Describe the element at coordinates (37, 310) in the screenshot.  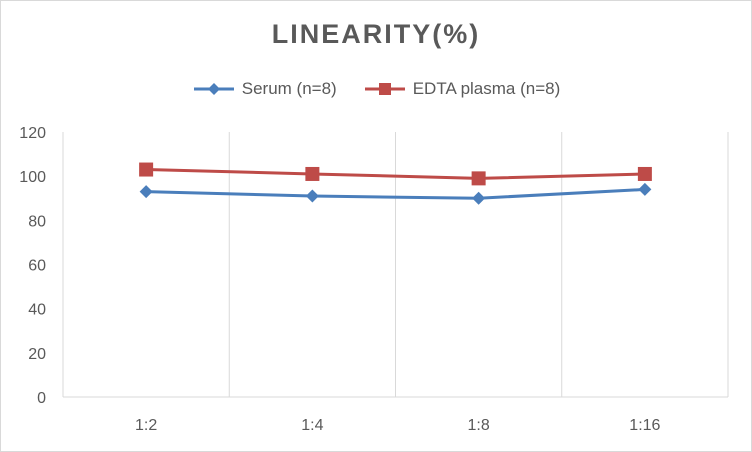
I see `y-tick-label: 40` at that location.